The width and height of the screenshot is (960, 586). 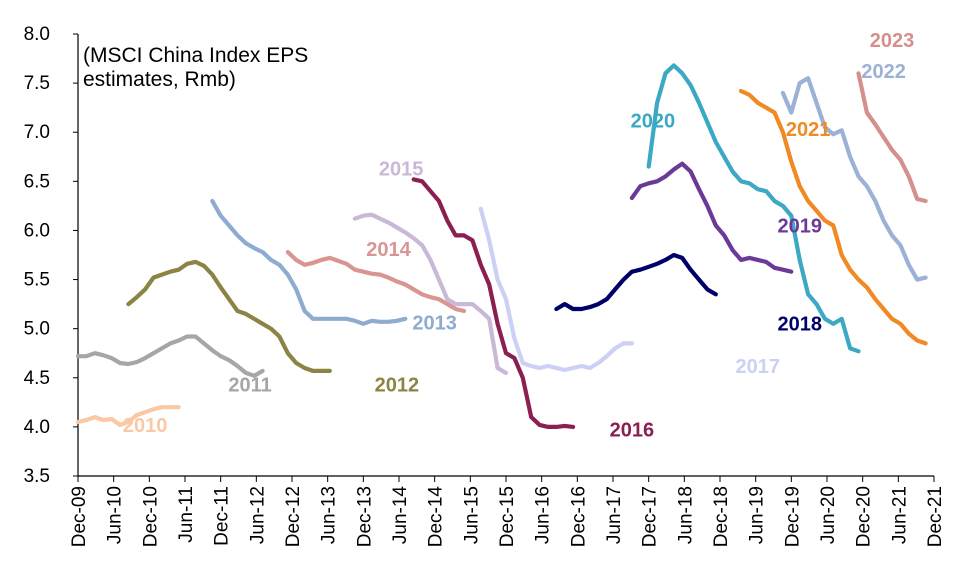 What do you see at coordinates (364, 516) in the screenshot?
I see `x-tick-label: Dec-13` at bounding box center [364, 516].